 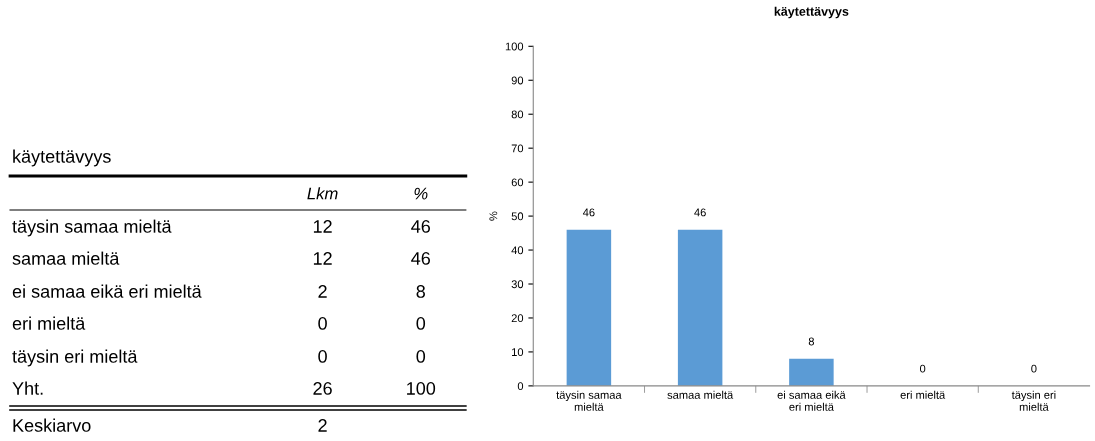 I want to click on y-tick-label: 10, so click(x=518, y=352).